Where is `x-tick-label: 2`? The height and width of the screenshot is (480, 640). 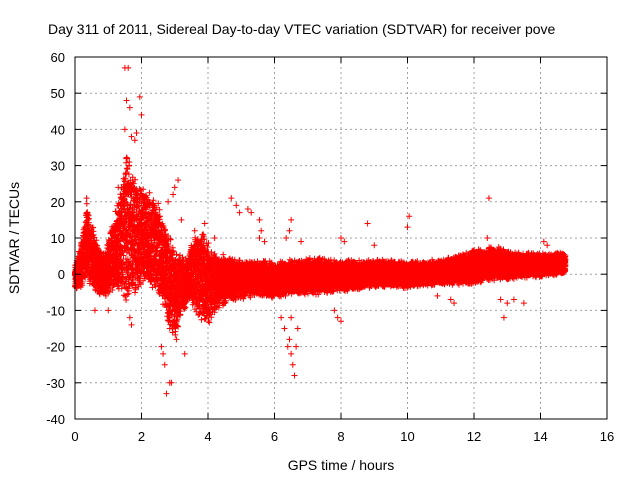
x-tick-label: 2 is located at coordinates (141, 436).